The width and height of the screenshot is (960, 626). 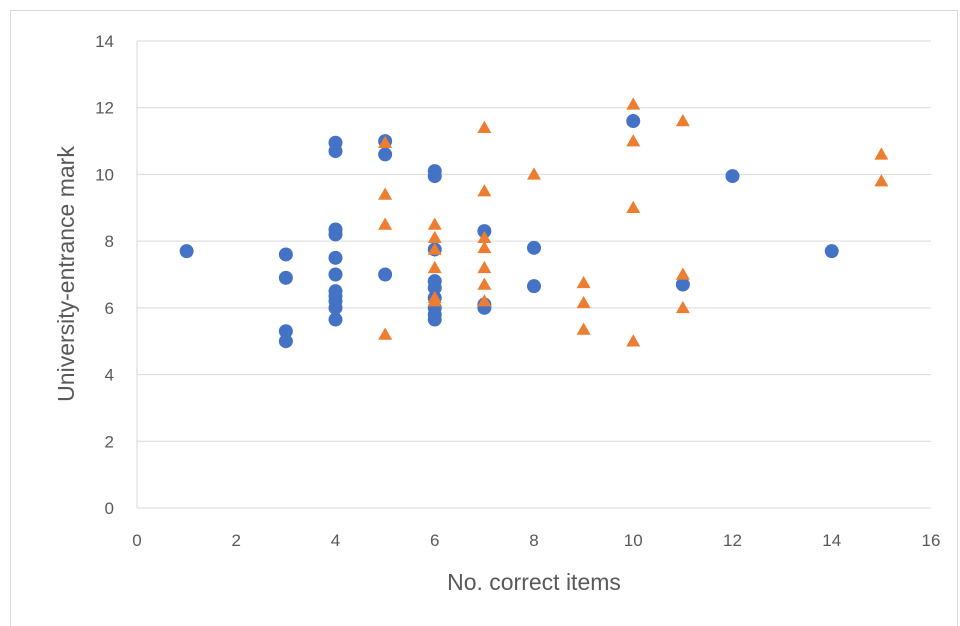 What do you see at coordinates (335, 540) in the screenshot?
I see `x-tick-label: 4` at bounding box center [335, 540].